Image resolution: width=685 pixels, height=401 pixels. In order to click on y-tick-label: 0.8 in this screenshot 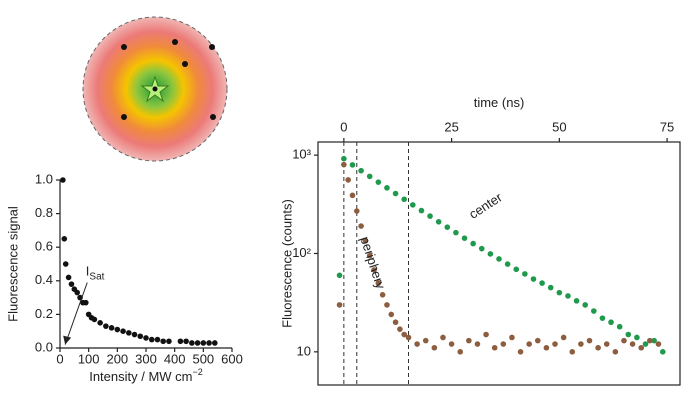, I will do `click(44, 212)`.